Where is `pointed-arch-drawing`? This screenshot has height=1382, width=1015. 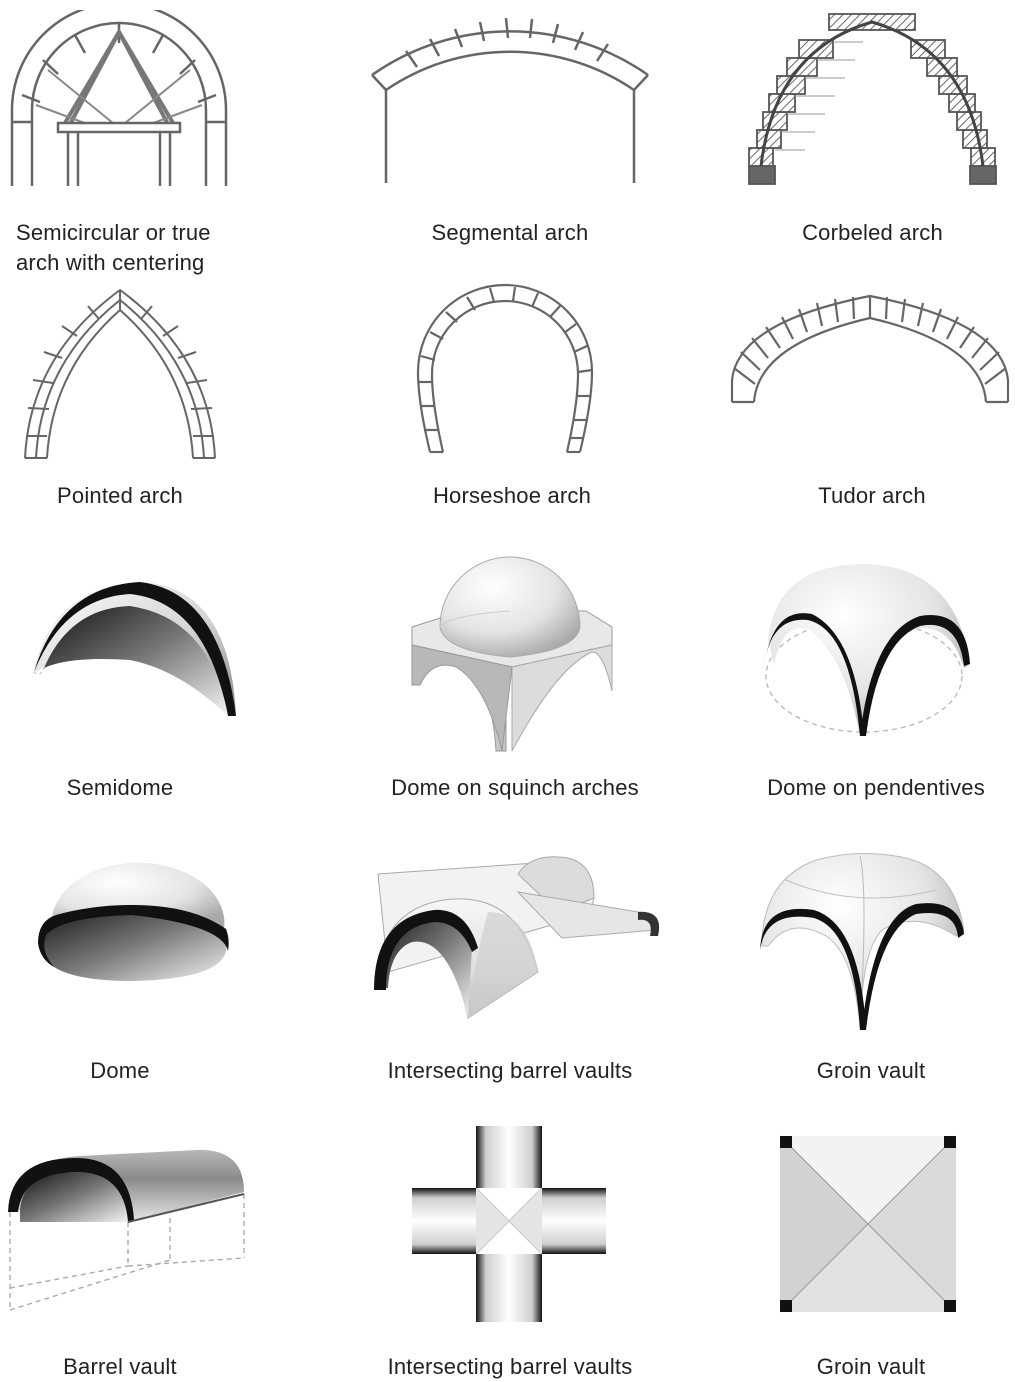 pointed-arch-drawing is located at coordinates (120, 373).